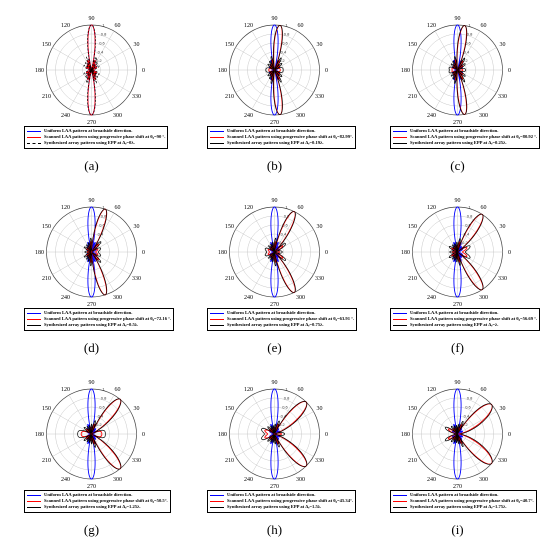  I want to click on panel-caption: (a), so click(91, 165).